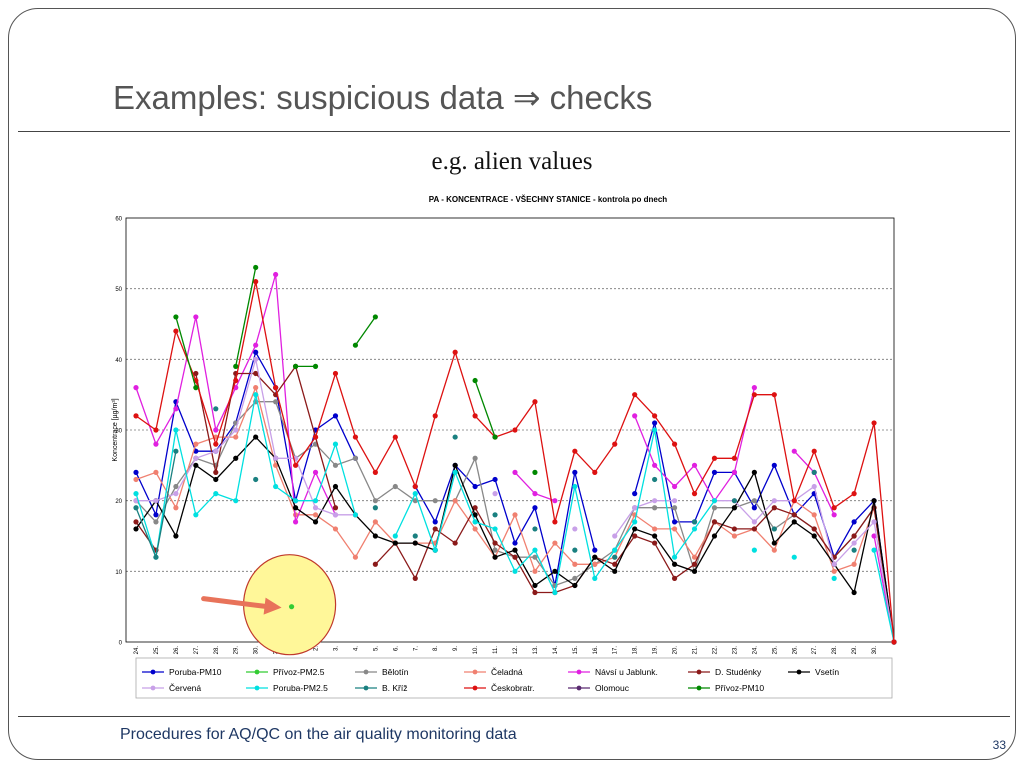 The height and width of the screenshot is (768, 1024). I want to click on legend-frame, so click(514, 678).